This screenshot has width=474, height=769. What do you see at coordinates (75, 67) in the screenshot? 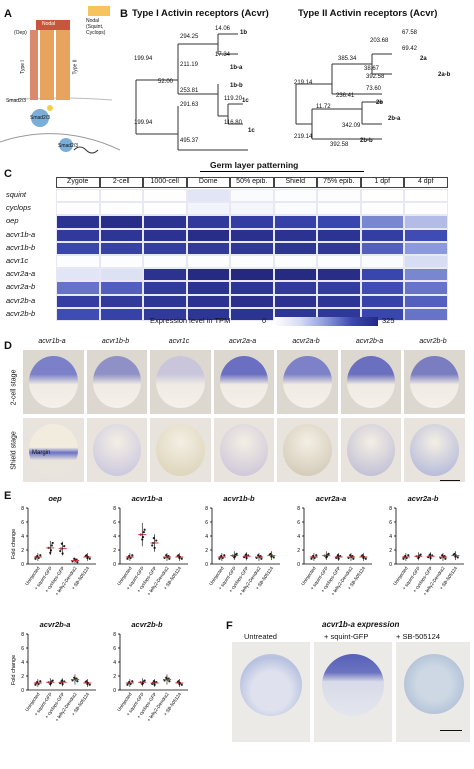
I see `type-ii-label: Type II` at bounding box center [75, 67].